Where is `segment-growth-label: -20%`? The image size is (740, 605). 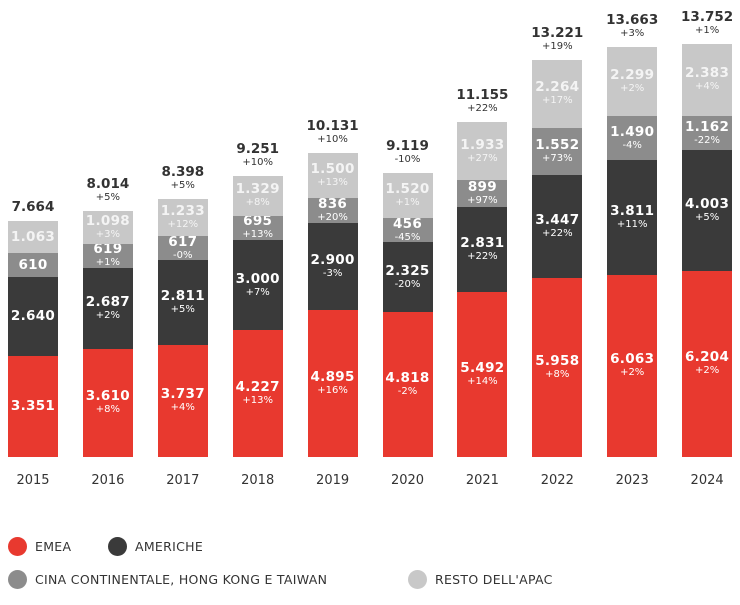 segment-growth-label: -20% is located at coordinates (407, 284).